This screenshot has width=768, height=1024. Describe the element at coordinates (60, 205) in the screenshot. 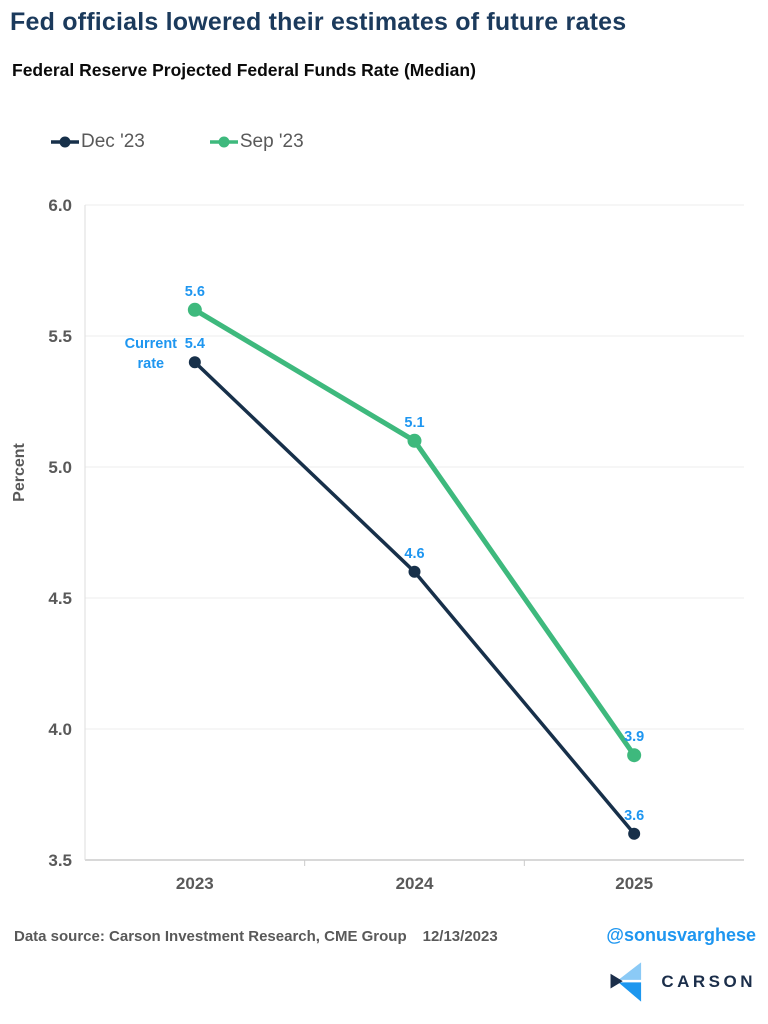

I see `svg-text: 6.0` at that location.